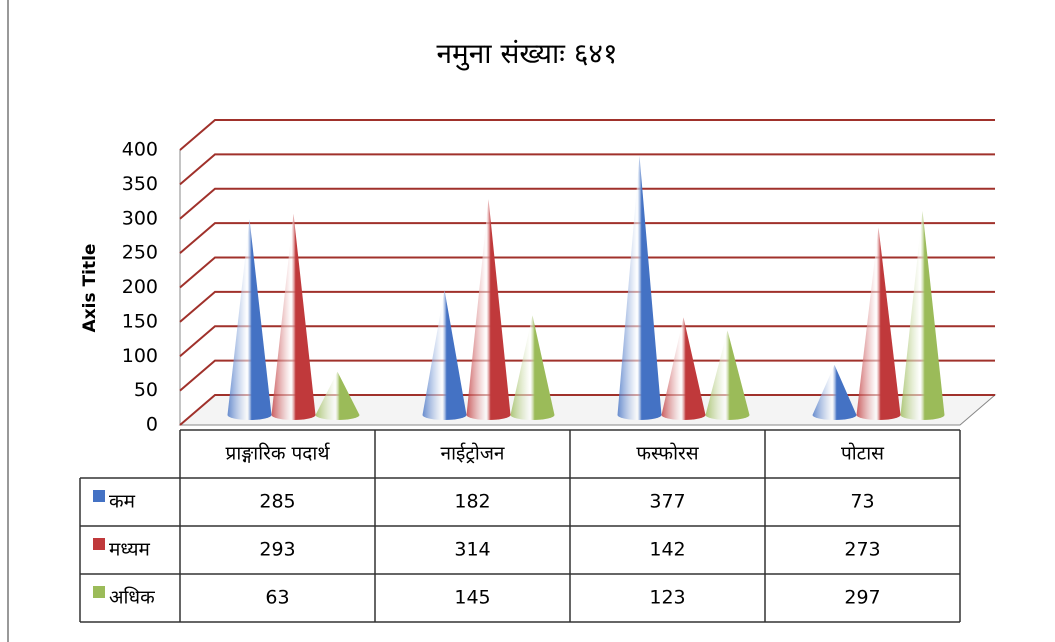  Describe the element at coordinates (862, 598) in the screenshot. I see `table-value: 297` at that location.